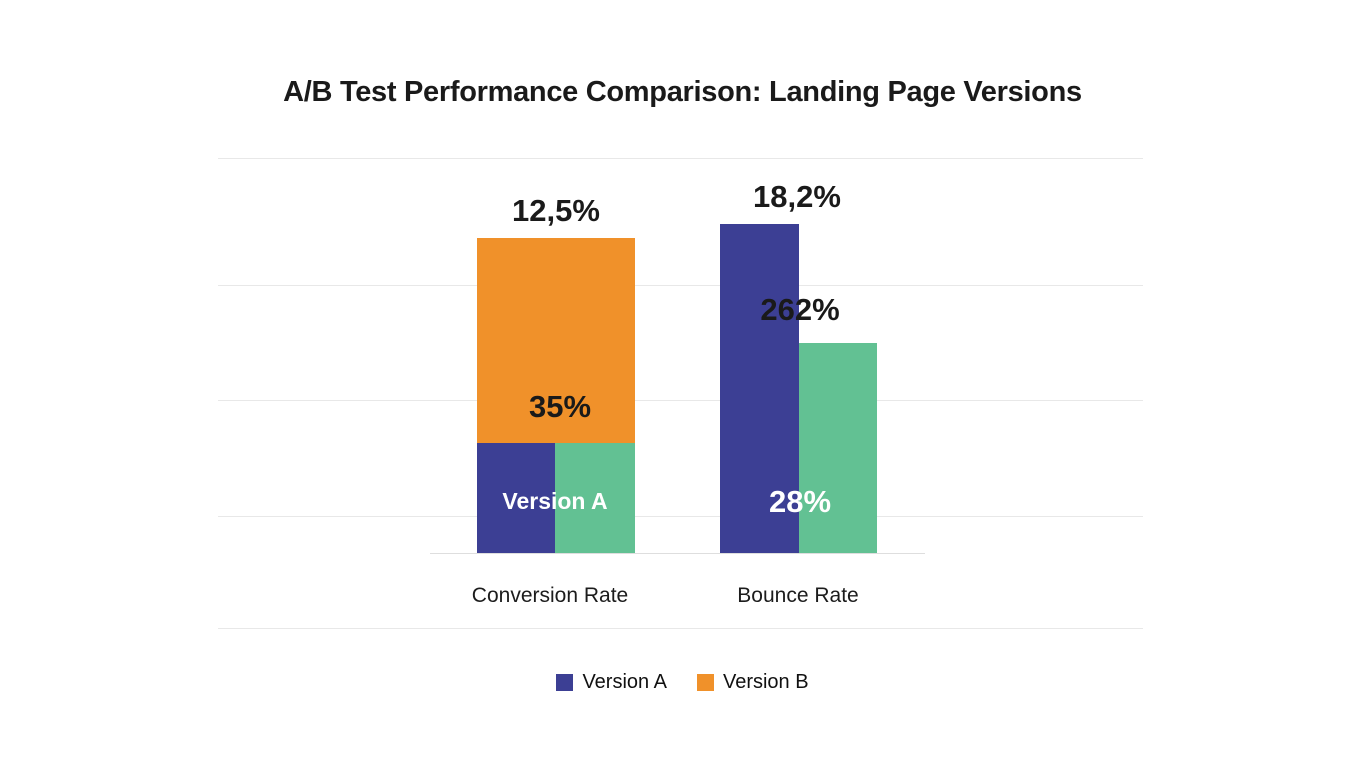  Describe the element at coordinates (765, 682) in the screenshot. I see `legend-label-version-b: Version B` at that location.